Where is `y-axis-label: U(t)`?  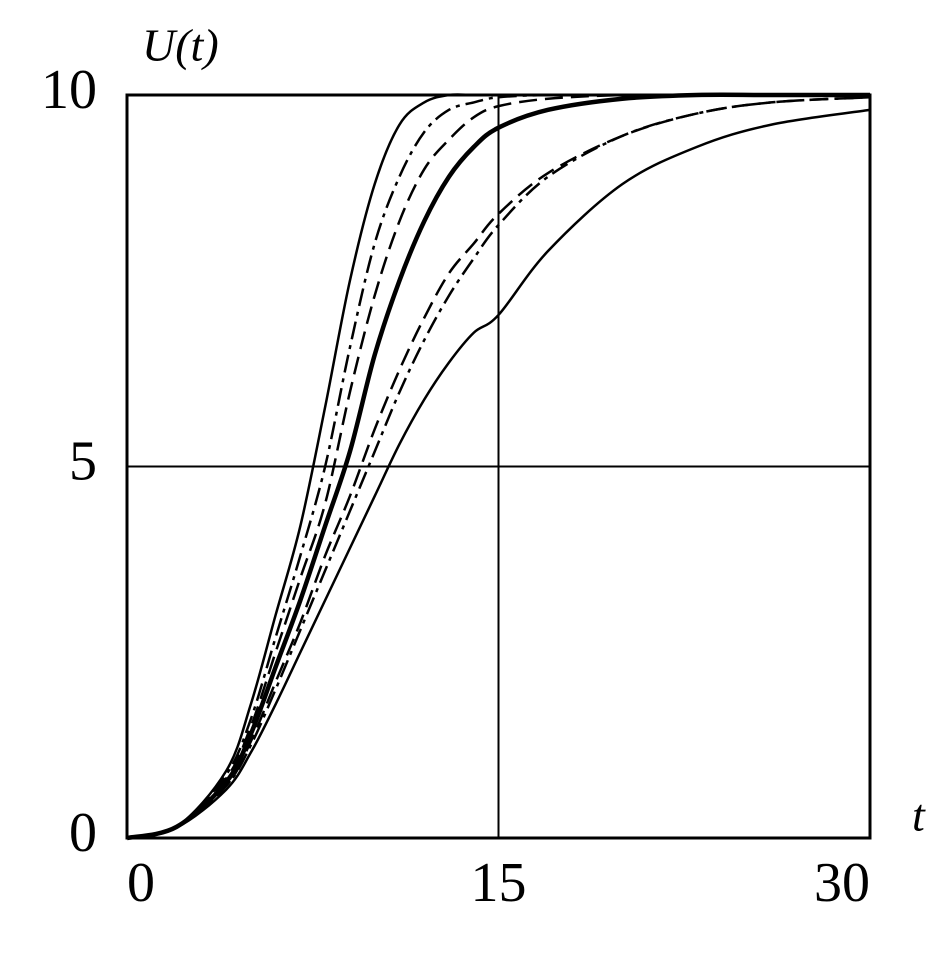 y-axis-label: U(t) is located at coordinates (180, 45).